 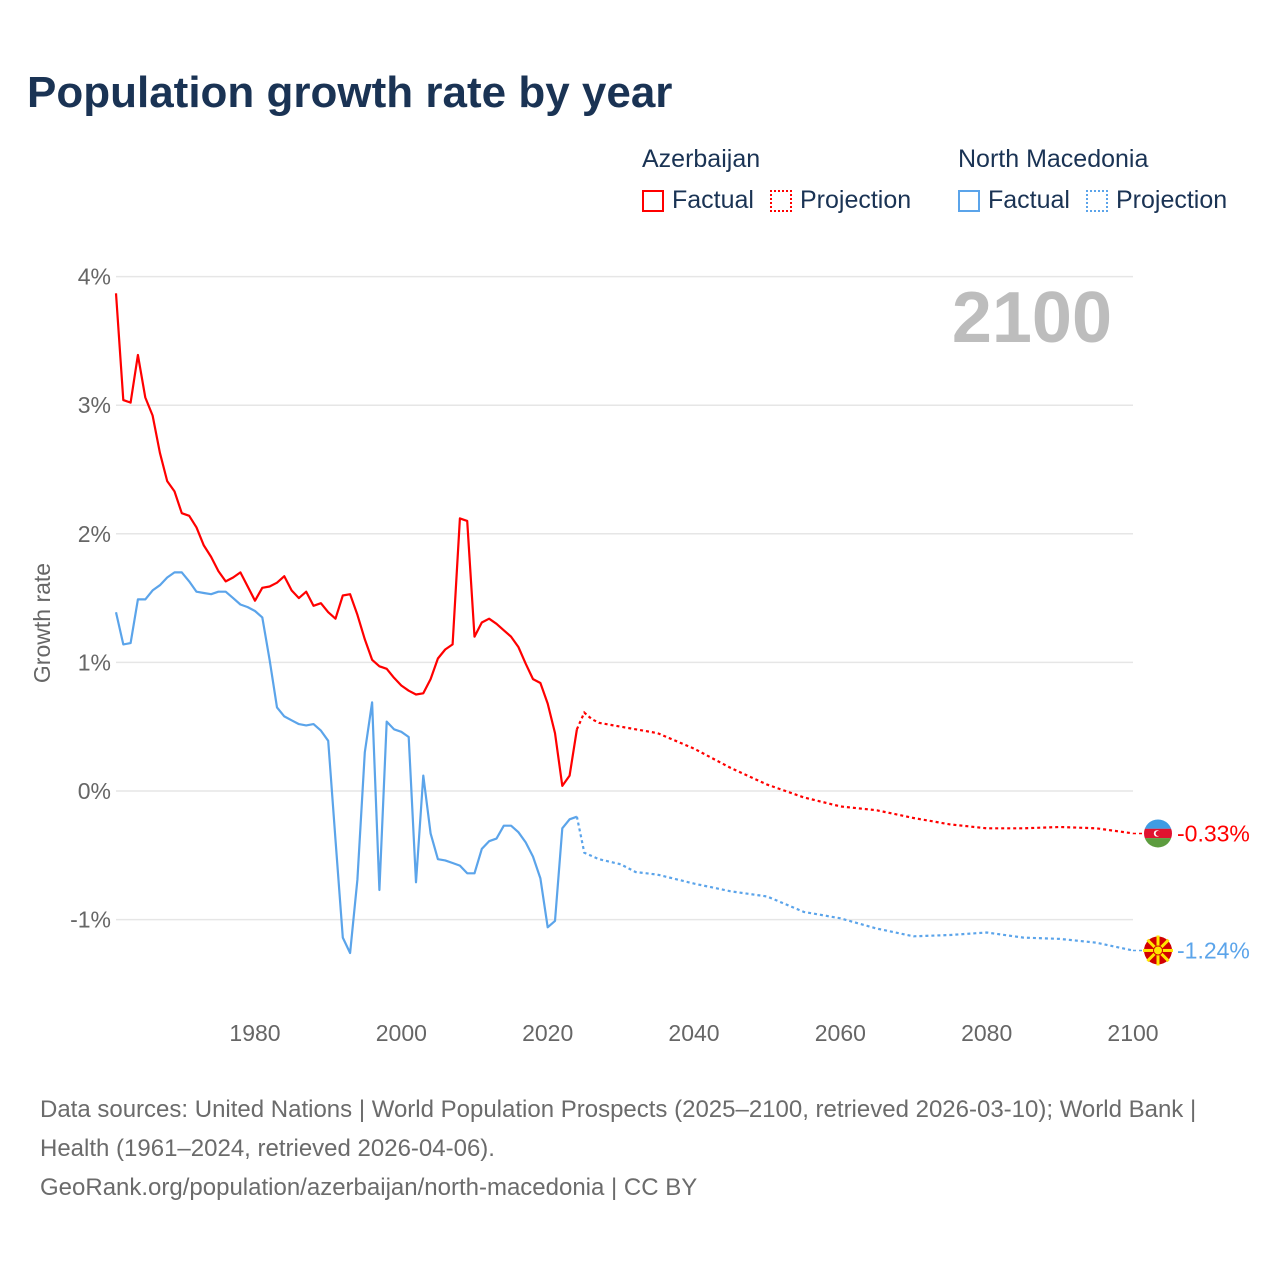 I want to click on legend-north-macedonia: North Macedonia Factual Projection, so click(x=1100, y=180).